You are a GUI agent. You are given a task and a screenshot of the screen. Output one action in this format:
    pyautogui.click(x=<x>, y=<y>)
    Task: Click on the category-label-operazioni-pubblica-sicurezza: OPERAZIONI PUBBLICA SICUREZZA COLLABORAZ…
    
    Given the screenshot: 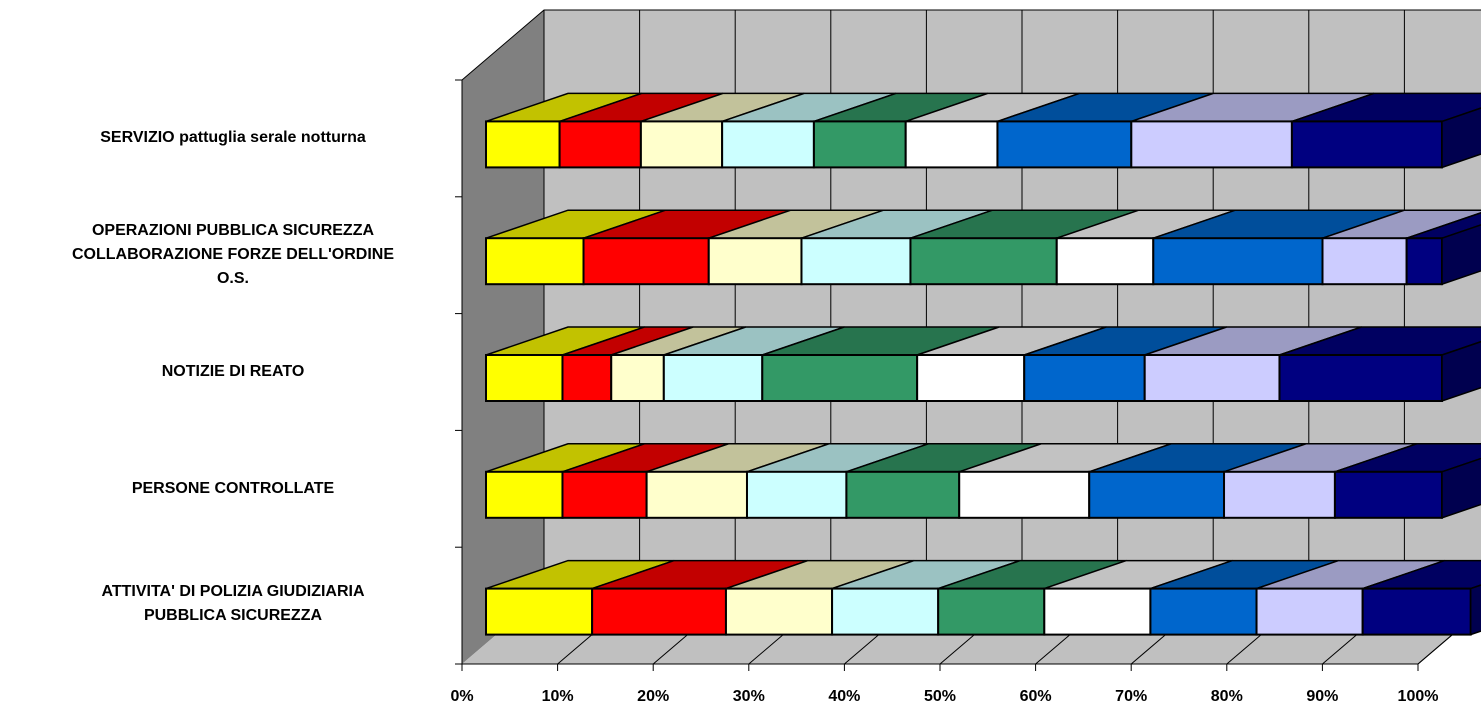 What is the action you would take?
    pyautogui.click(x=232, y=254)
    